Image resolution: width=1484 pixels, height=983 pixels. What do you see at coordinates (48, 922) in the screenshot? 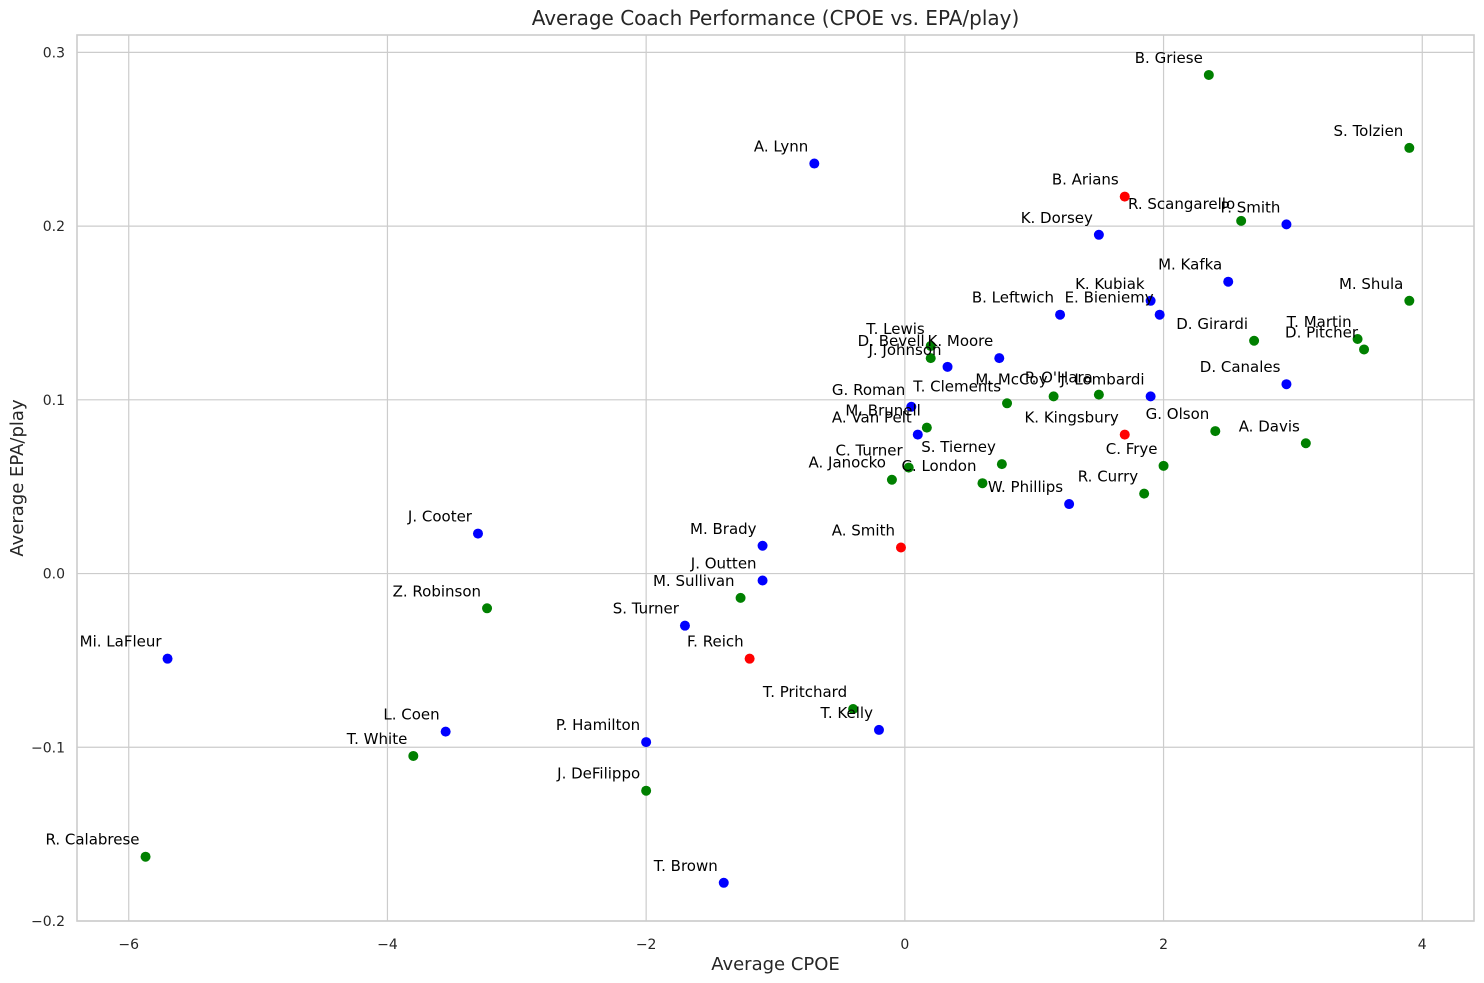
I see `y-tick-label: −0.2` at bounding box center [48, 922].